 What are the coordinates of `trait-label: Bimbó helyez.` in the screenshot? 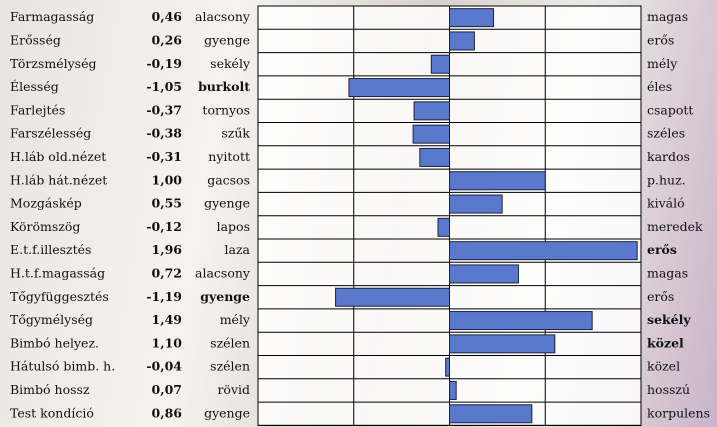 It's located at (54, 342).